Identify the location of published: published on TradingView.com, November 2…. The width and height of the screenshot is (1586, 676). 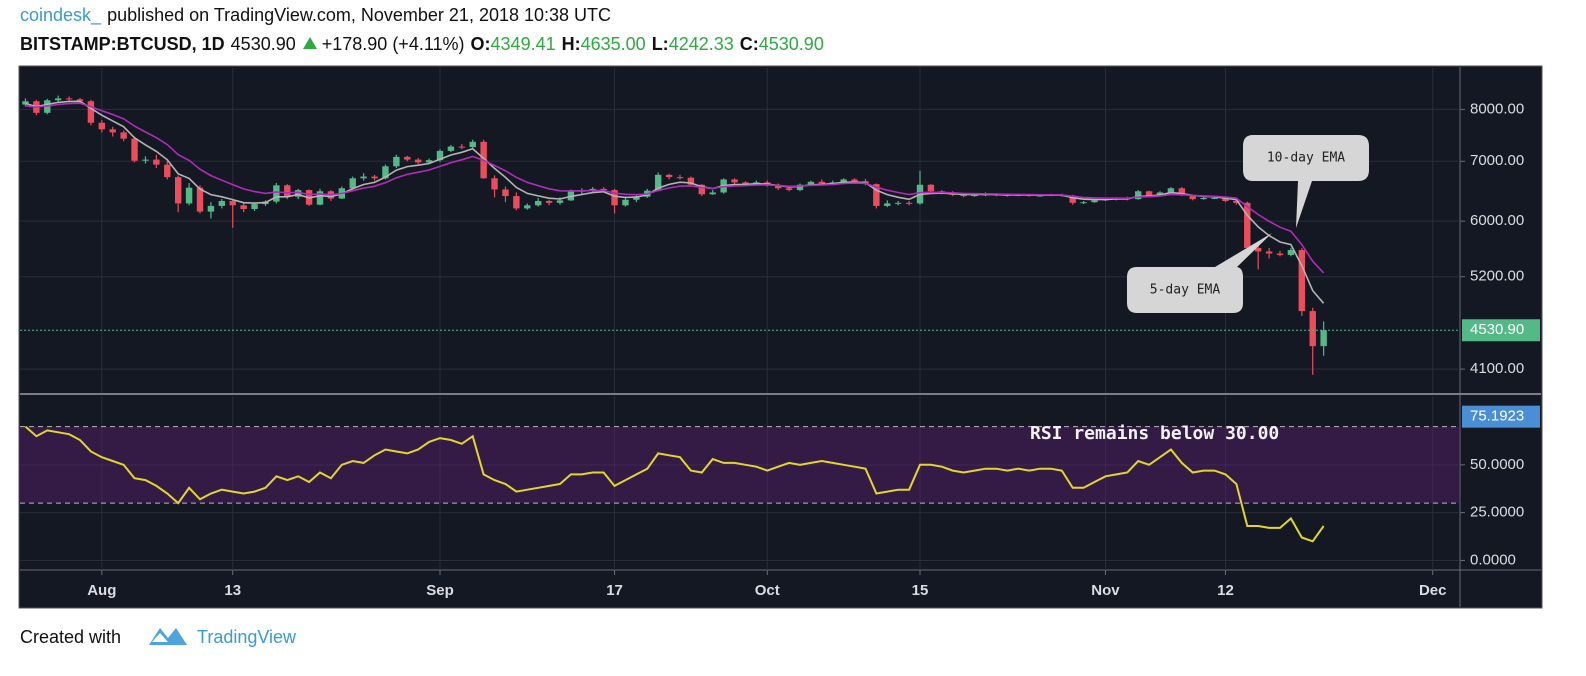
(359, 15).